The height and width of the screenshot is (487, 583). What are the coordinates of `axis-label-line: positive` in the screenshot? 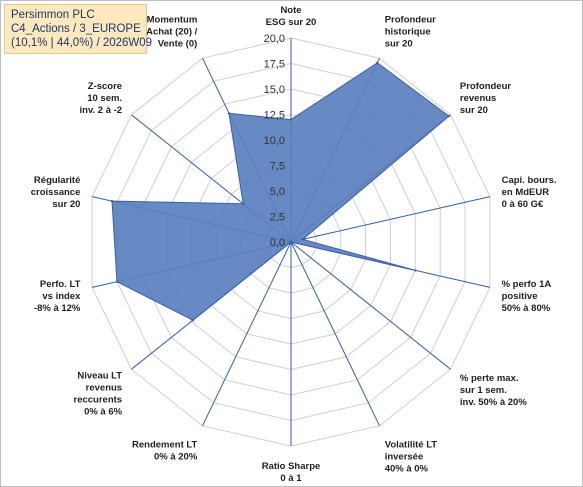 It's located at (520, 296).